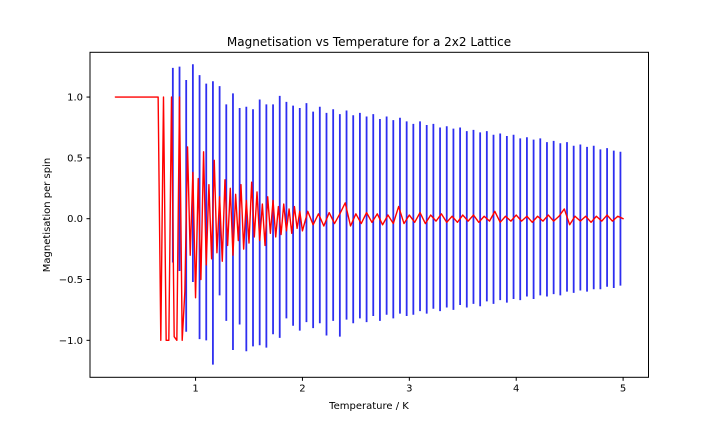 Image resolution: width=720 pixels, height=432 pixels. I want to click on x-tick-label: 3, so click(409, 388).